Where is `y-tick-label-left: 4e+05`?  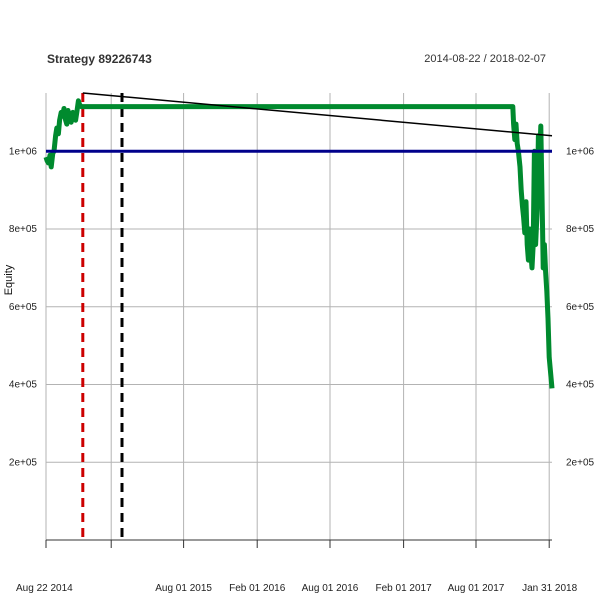 y-tick-label-left: 4e+05 is located at coordinates (23, 385).